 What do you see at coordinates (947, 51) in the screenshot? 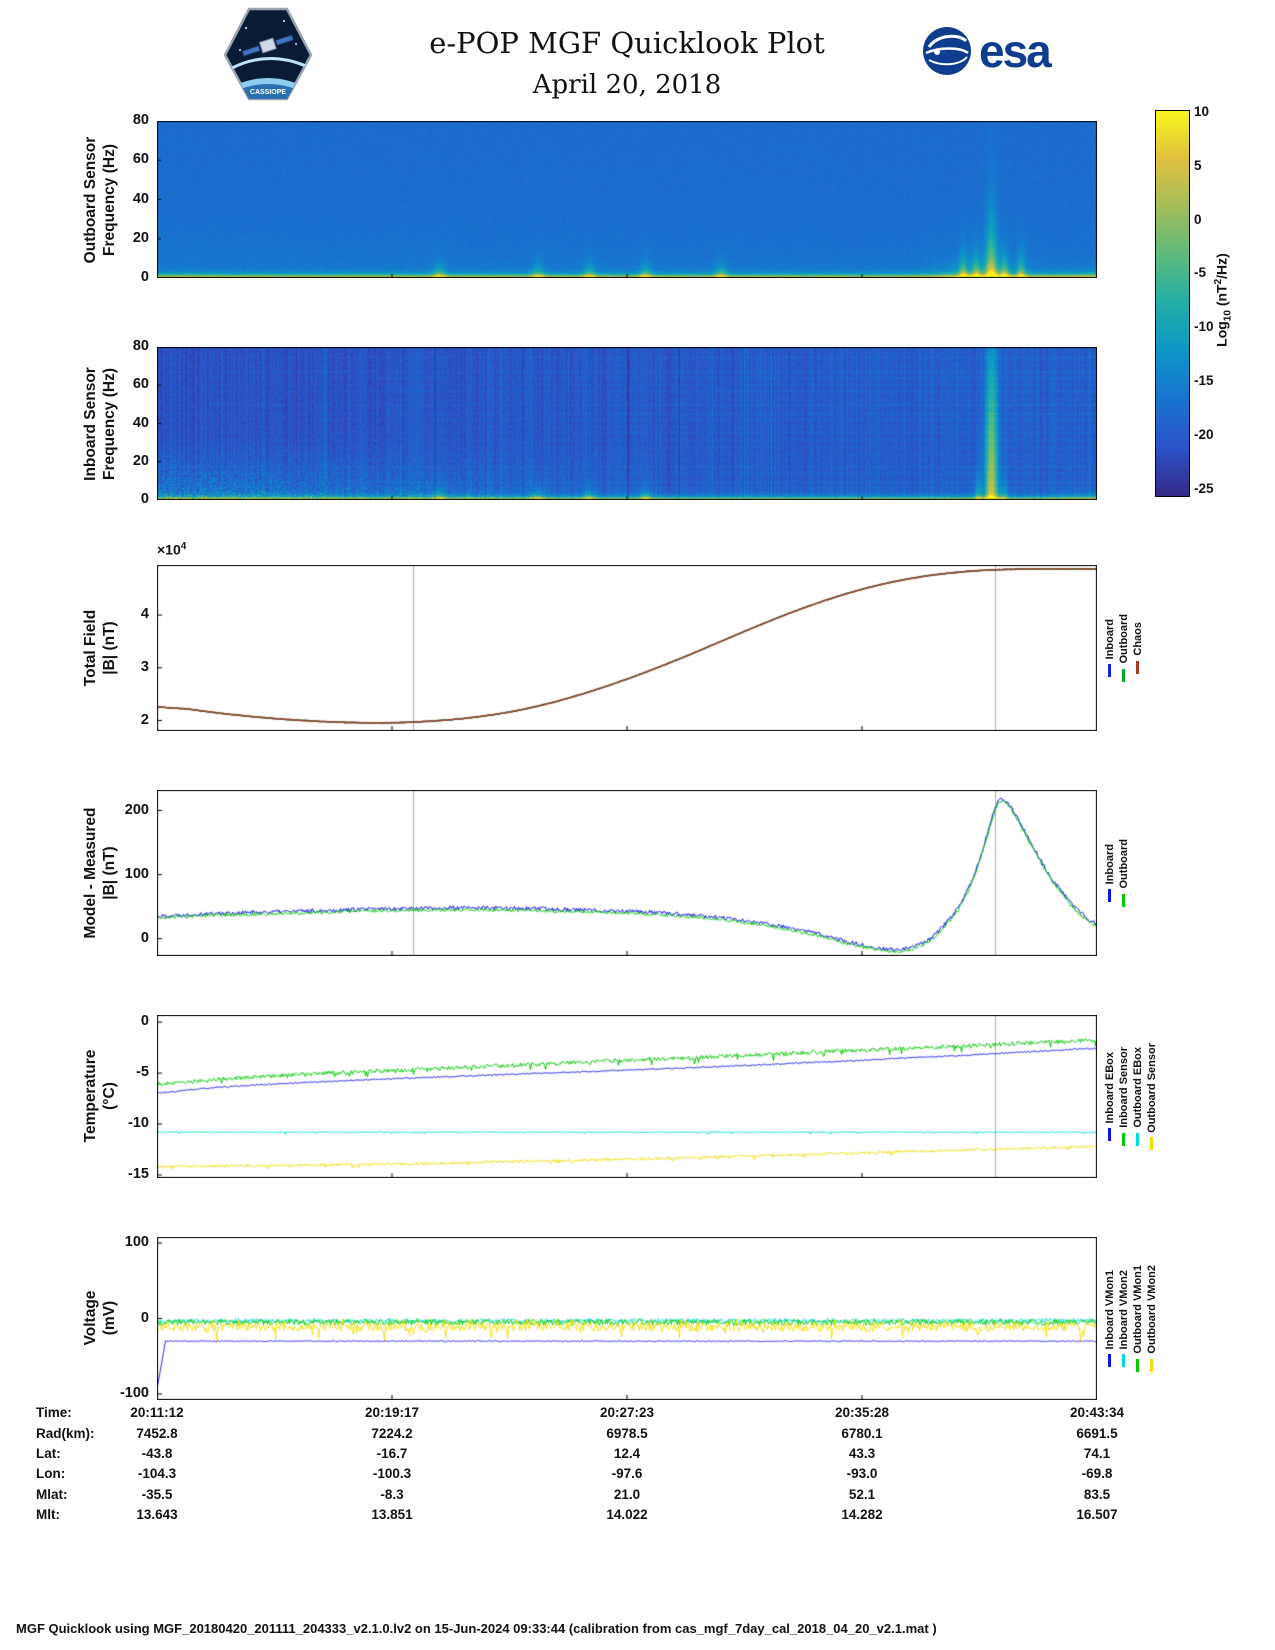
I see `esa-globe-icon` at bounding box center [947, 51].